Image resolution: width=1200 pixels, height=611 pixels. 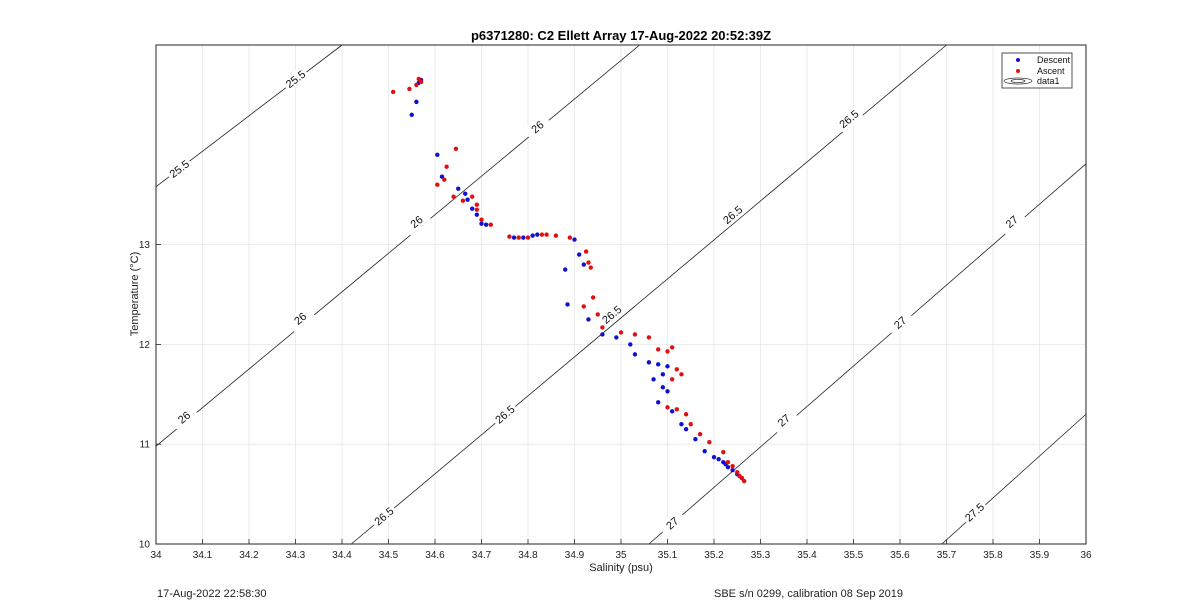 What do you see at coordinates (482, 555) in the screenshot?
I see `x-tick-label: 34.7` at bounding box center [482, 555].